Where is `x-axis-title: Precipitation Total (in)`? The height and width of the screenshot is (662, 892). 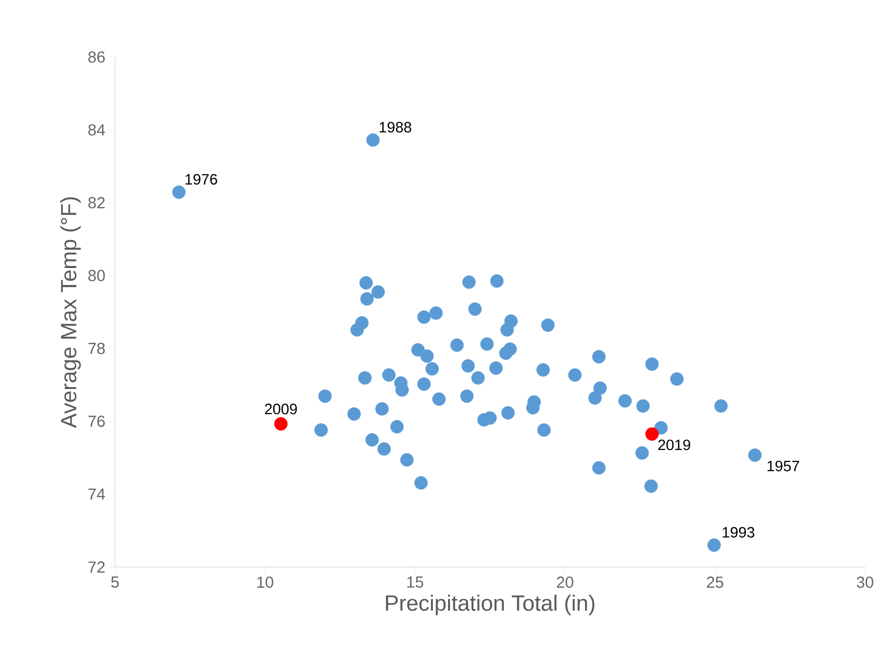
x-axis-title: Precipitation Total (in) is located at coordinates (490, 605).